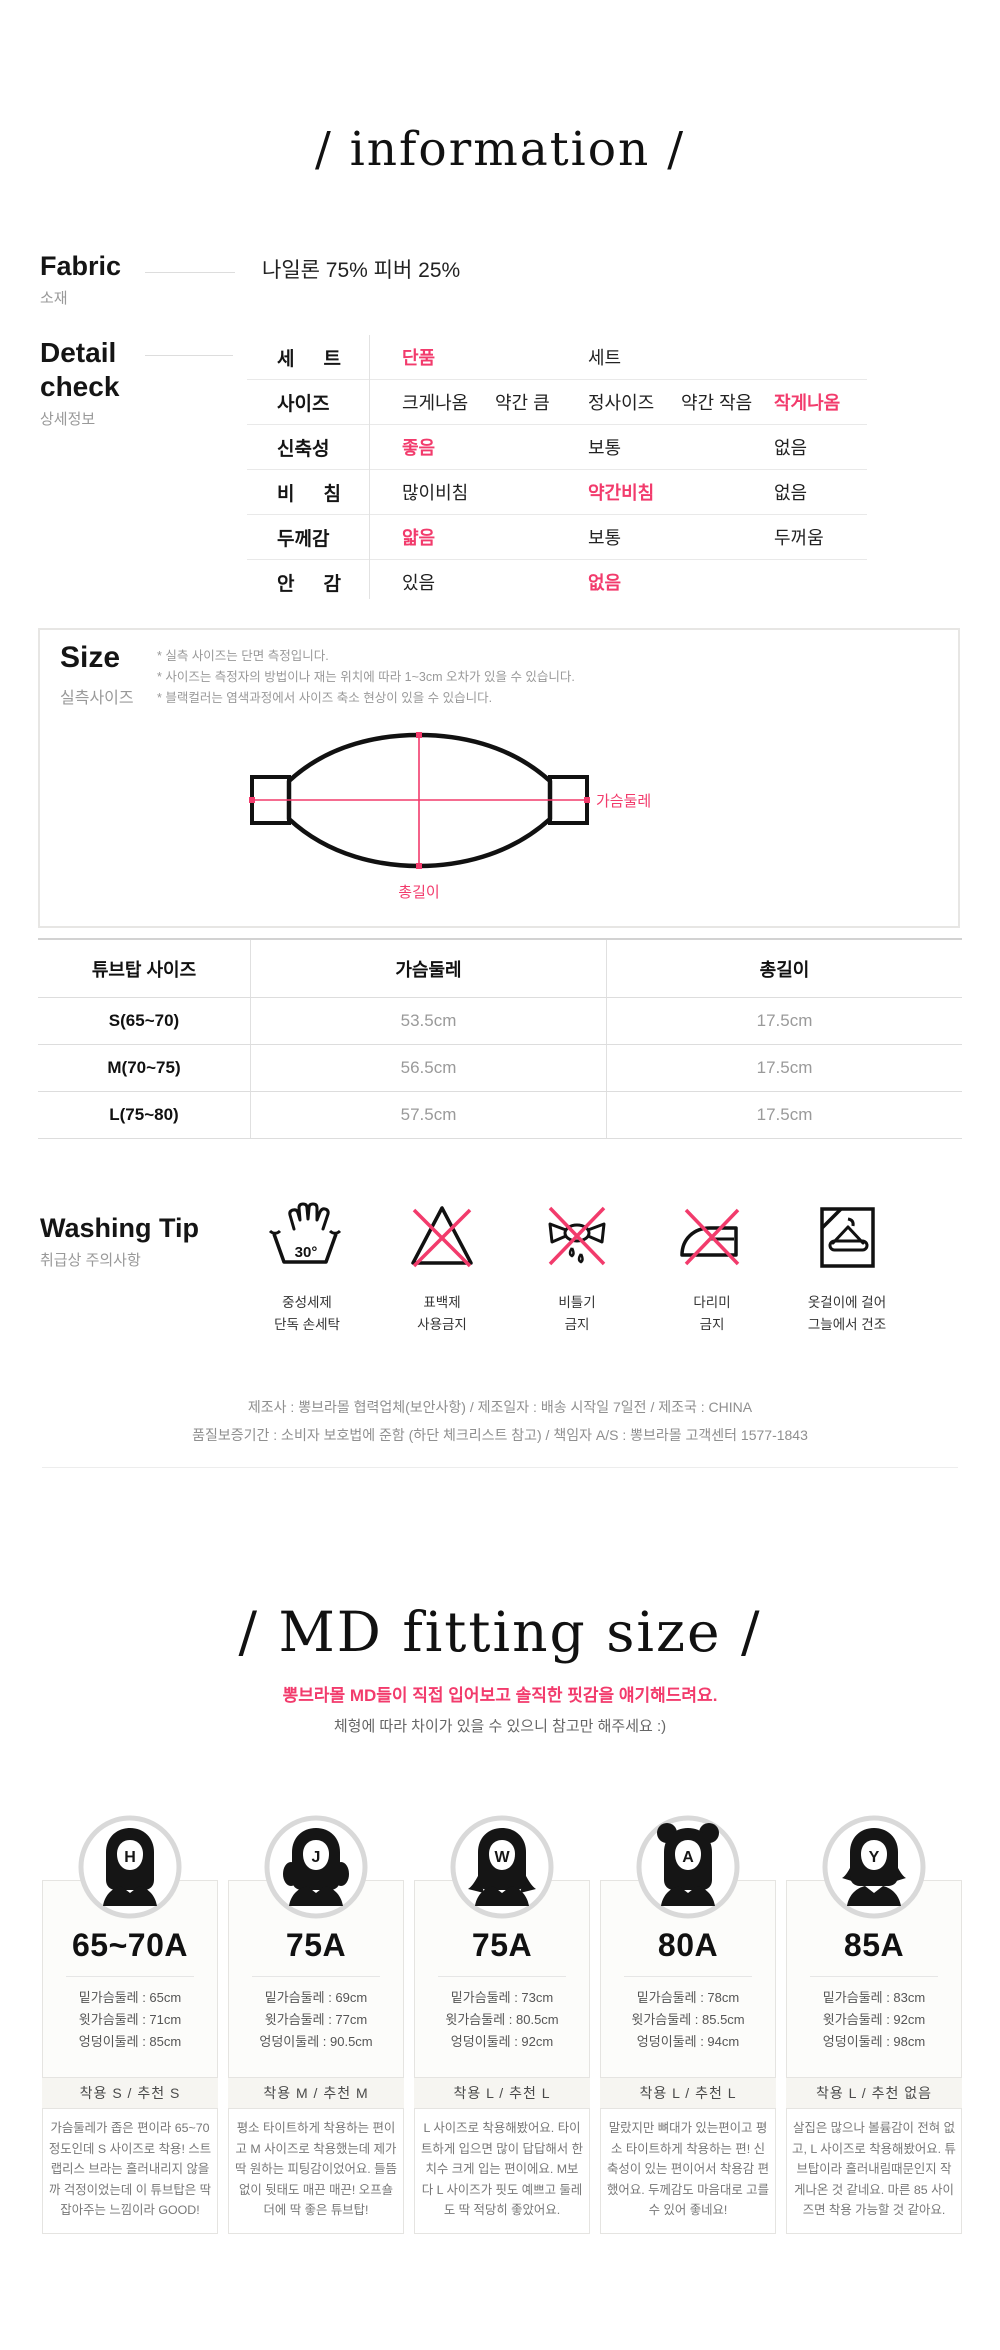 Image resolution: width=1000 pixels, height=2350 pixels. What do you see at coordinates (243, 656) in the screenshot?
I see `size-note: * 실측 사이즈는 단면 측정입니다.` at bounding box center [243, 656].